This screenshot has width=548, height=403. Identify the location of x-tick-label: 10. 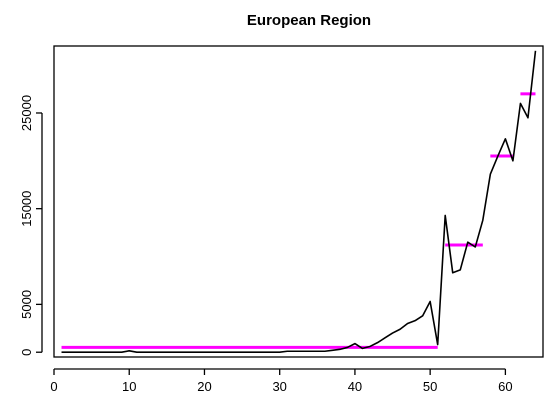
(129, 386).